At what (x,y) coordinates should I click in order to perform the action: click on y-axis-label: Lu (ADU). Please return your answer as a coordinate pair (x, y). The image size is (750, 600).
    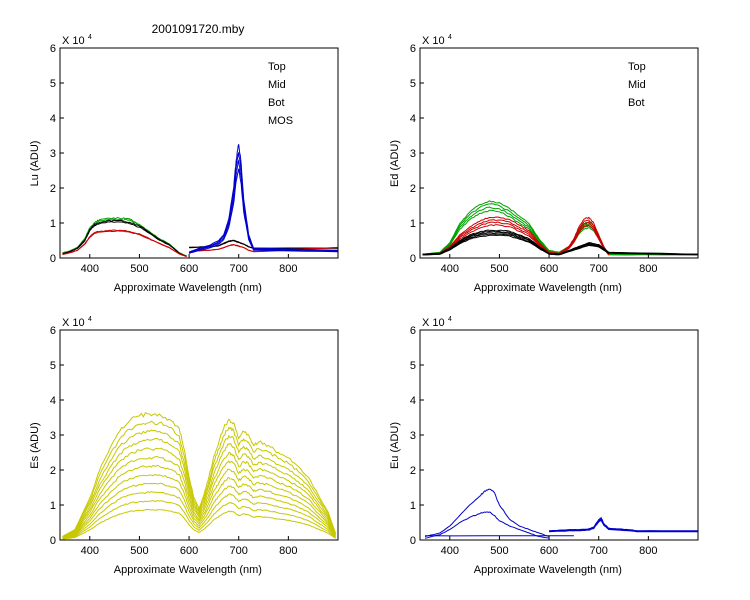
    Looking at the image, I should click on (35, 164).